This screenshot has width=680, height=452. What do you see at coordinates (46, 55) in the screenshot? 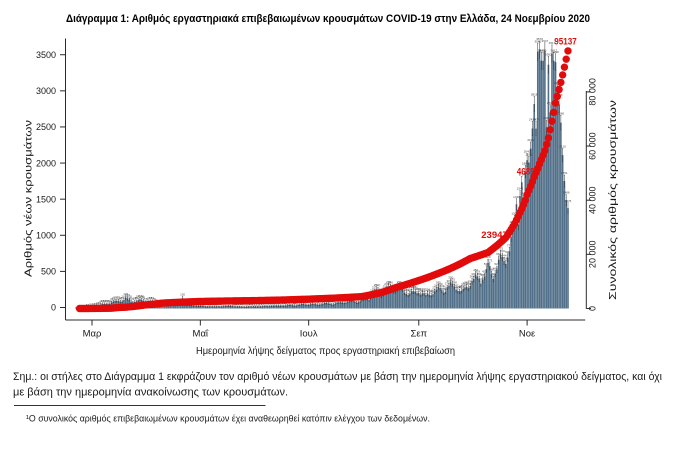
I see `svg-text: 3500` at bounding box center [46, 55].